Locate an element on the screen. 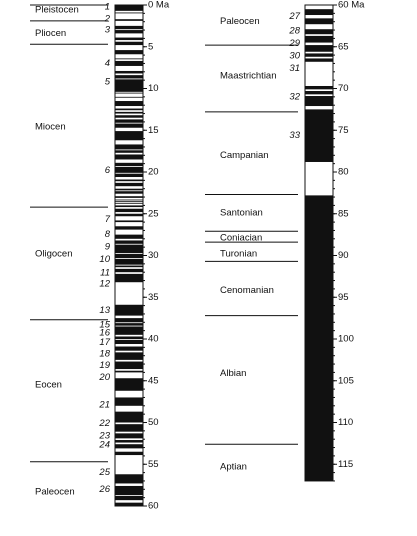 This screenshot has width=417, height=536. chron-label: 5 is located at coordinates (108, 81).